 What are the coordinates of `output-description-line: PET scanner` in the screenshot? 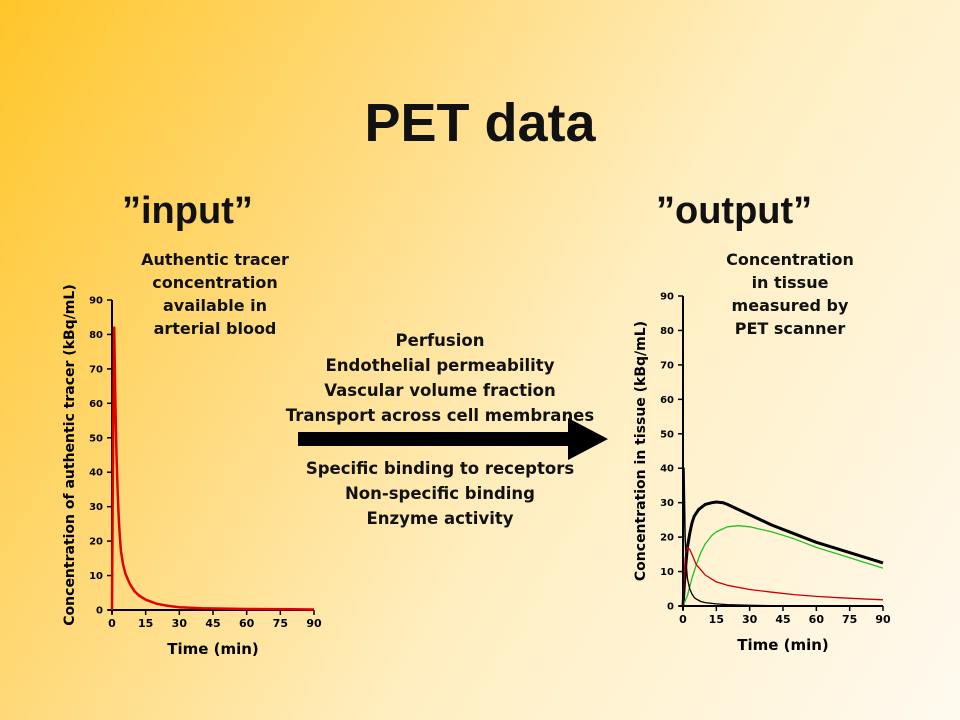 It's located at (790, 328).